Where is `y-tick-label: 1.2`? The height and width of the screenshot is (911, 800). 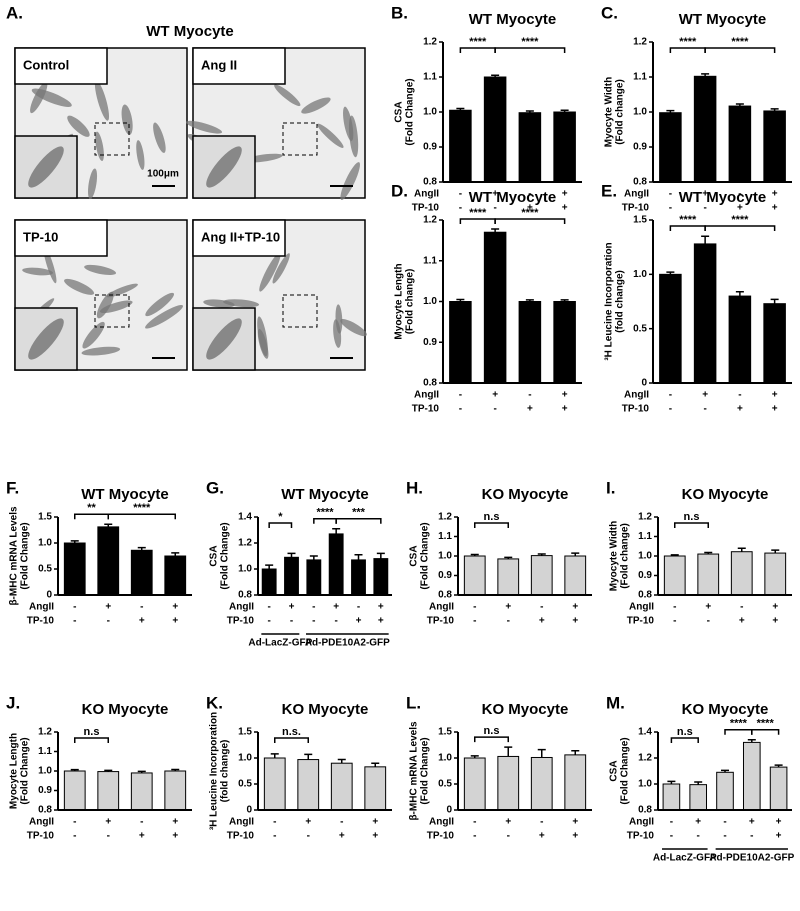
y-tick-label: 1.2 is located at coordinates (645, 517).